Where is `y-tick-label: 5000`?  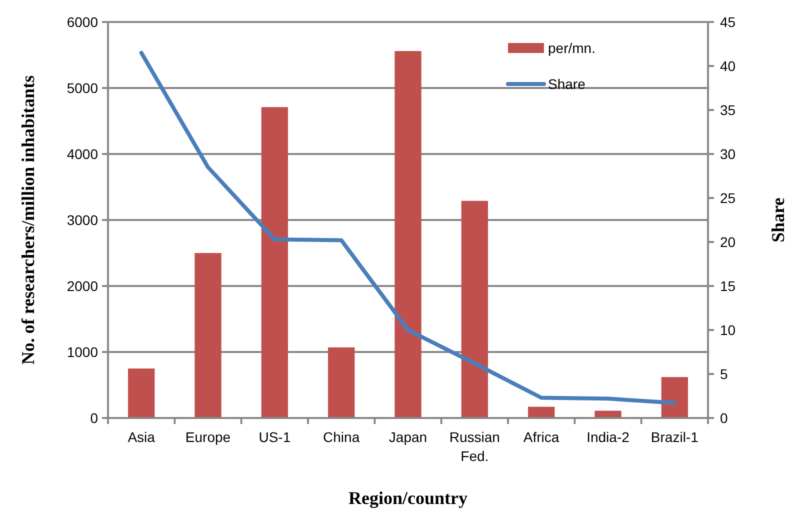 y-tick-label: 5000 is located at coordinates (82, 88).